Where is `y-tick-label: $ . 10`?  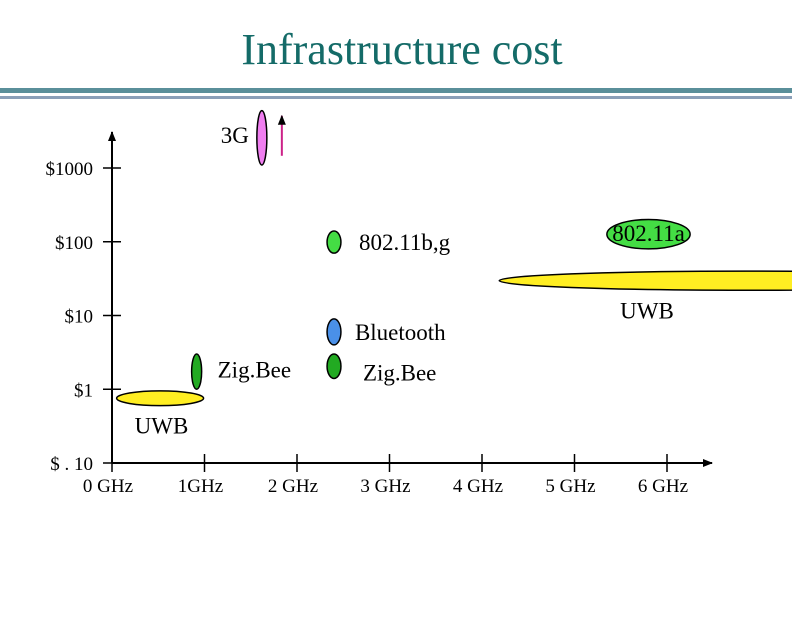
y-tick-label: $ . 10 is located at coordinates (71, 464).